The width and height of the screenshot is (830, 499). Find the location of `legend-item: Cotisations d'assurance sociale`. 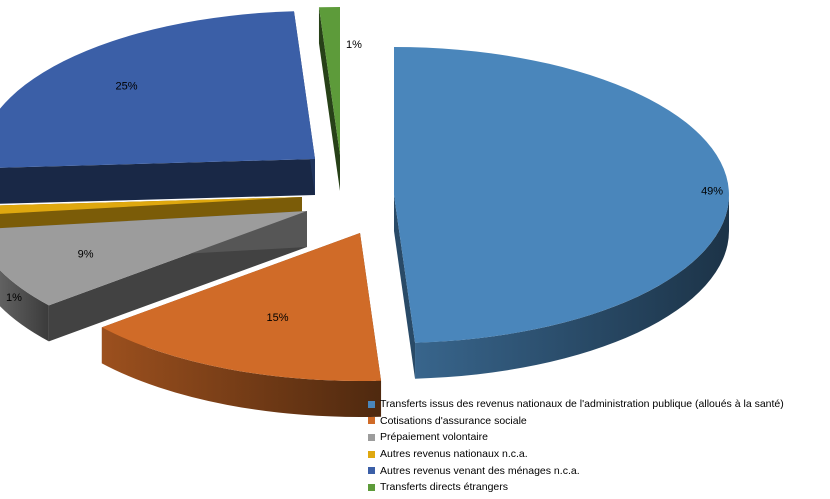

legend-item: Cotisations d'assurance sociale is located at coordinates (595, 421).